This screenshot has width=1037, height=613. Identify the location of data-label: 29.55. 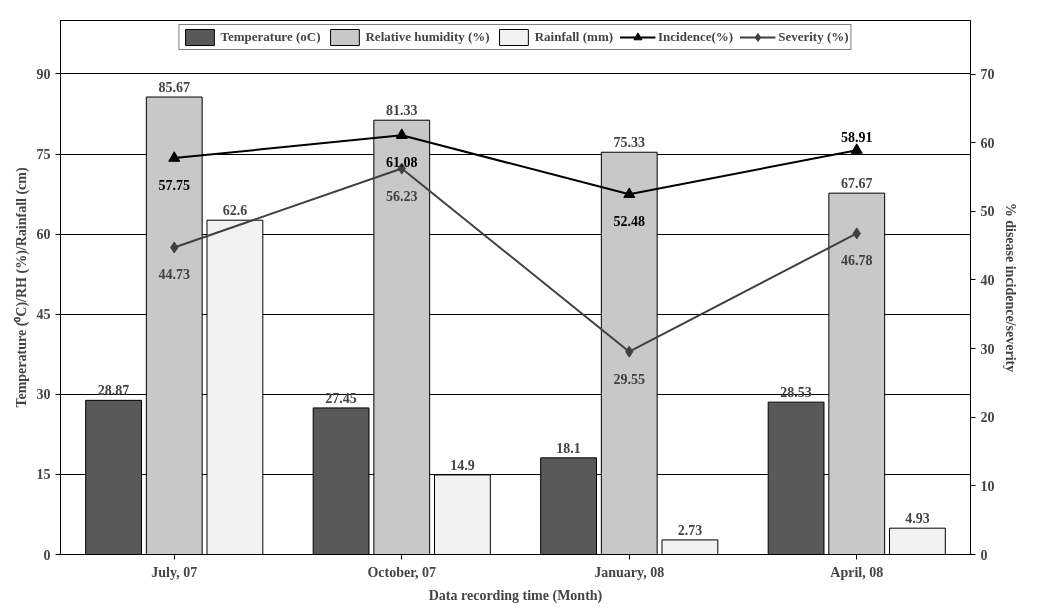
(629, 379).